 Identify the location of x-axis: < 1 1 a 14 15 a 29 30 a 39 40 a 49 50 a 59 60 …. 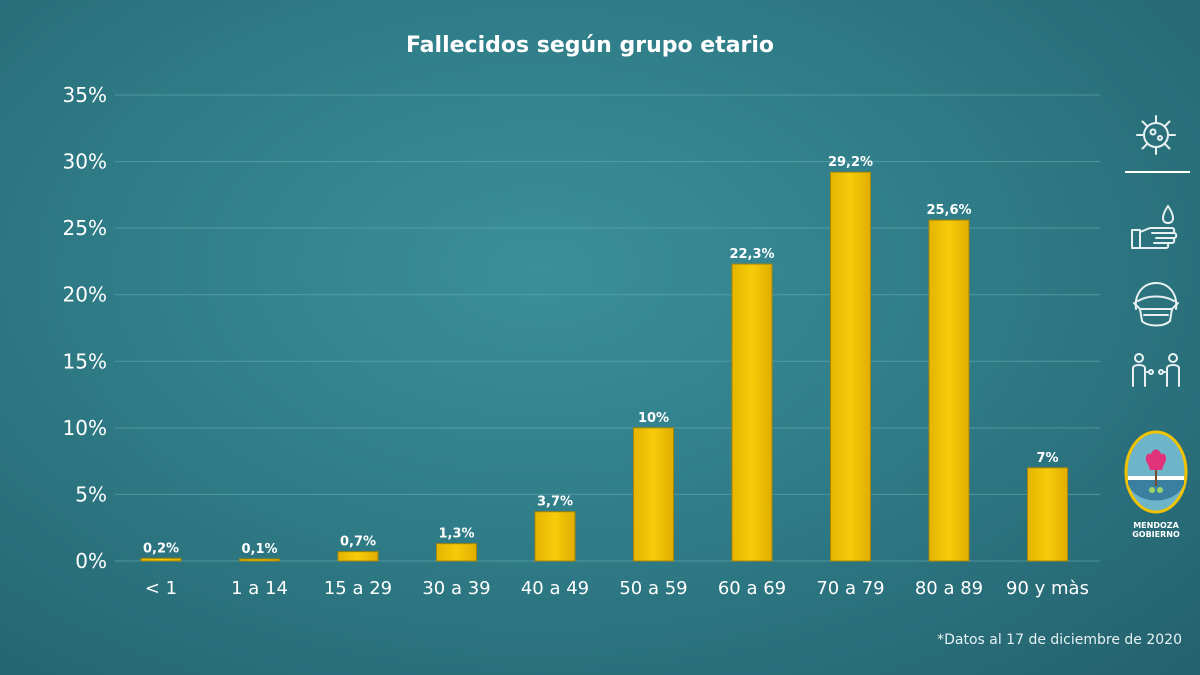
(617, 588).